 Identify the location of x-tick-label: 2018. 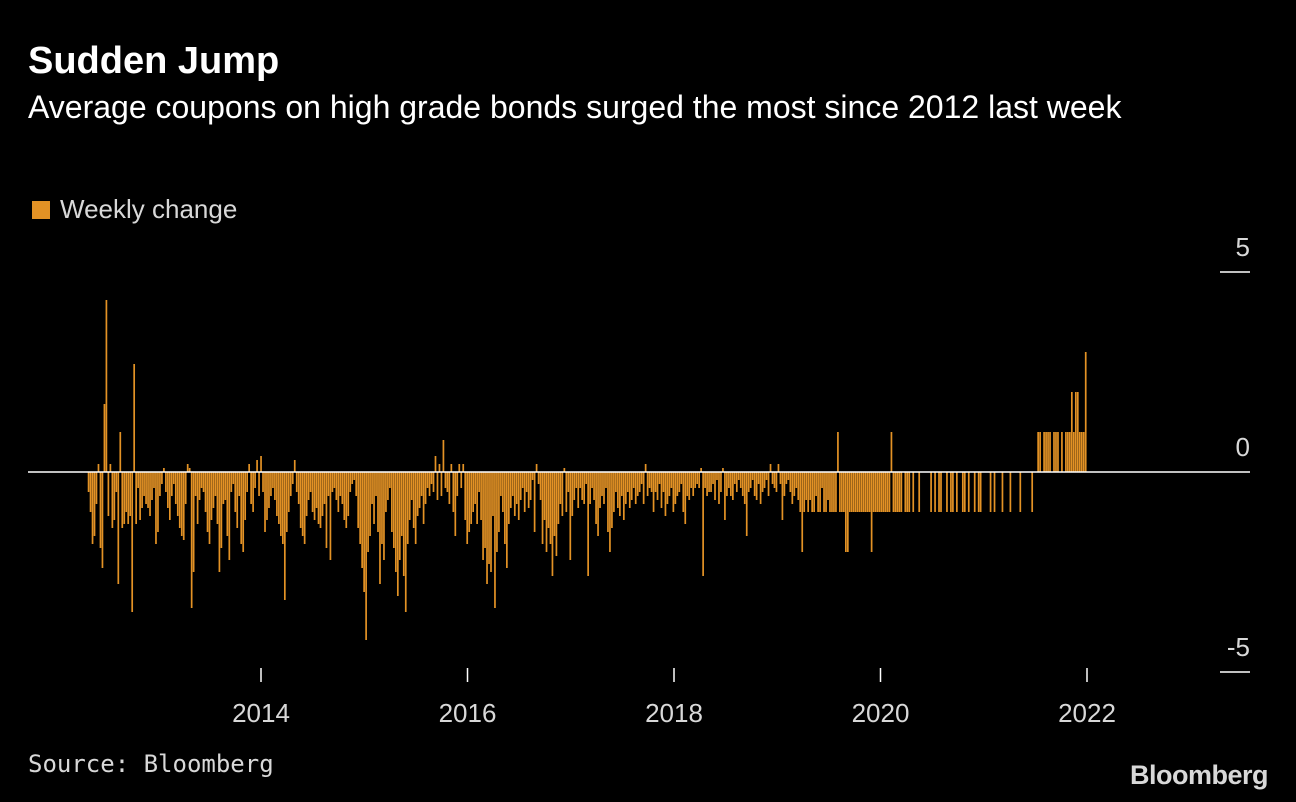
(674, 713).